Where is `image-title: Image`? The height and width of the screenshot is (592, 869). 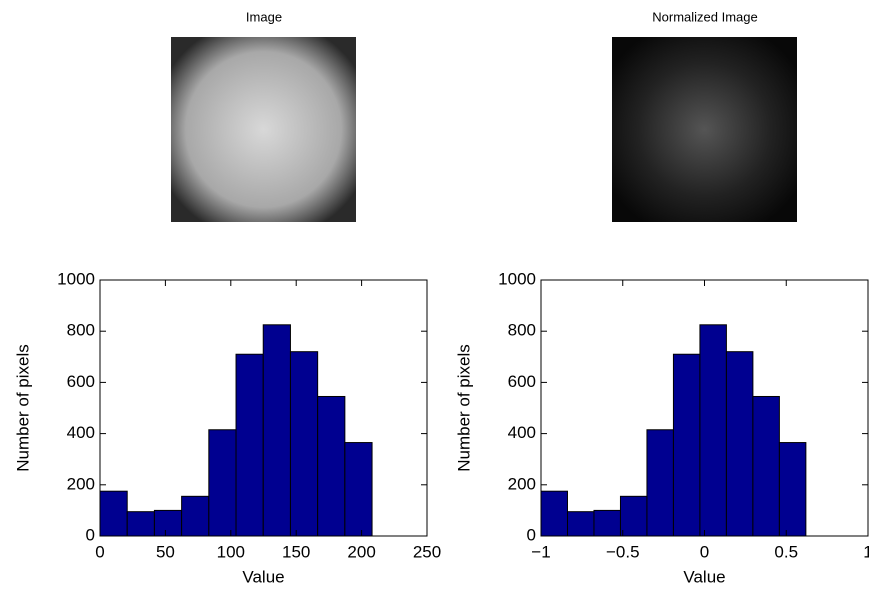
image-title: Image is located at coordinates (264, 16).